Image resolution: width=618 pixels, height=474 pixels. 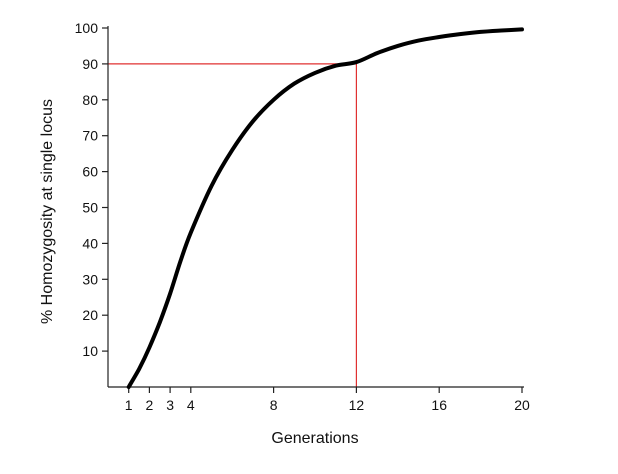 I want to click on x-tick-label: 4, so click(x=191, y=405).